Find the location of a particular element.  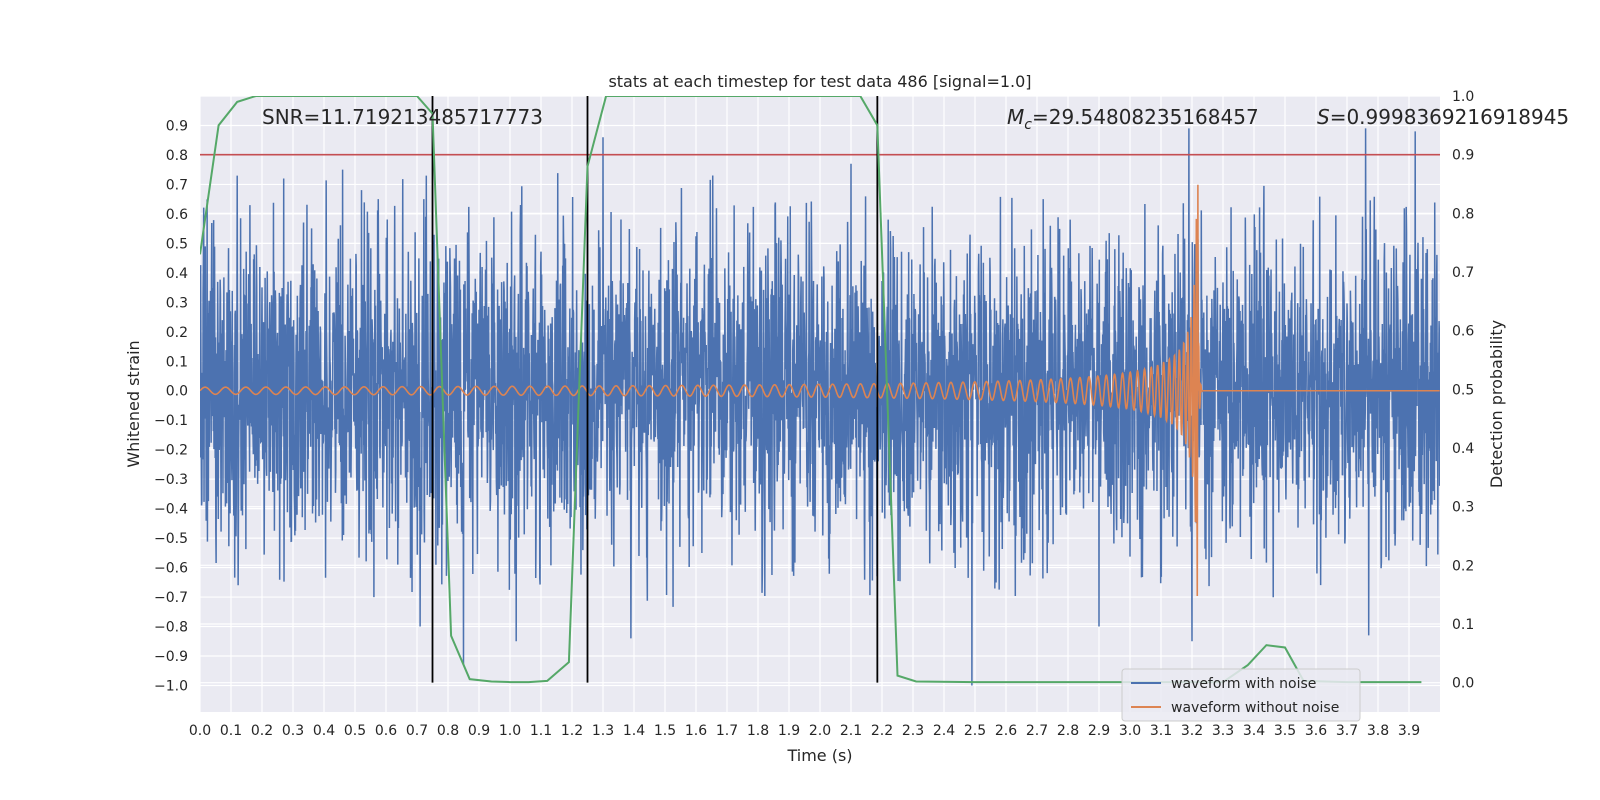

y-right-tick-label: 0.5 is located at coordinates (1463, 390).